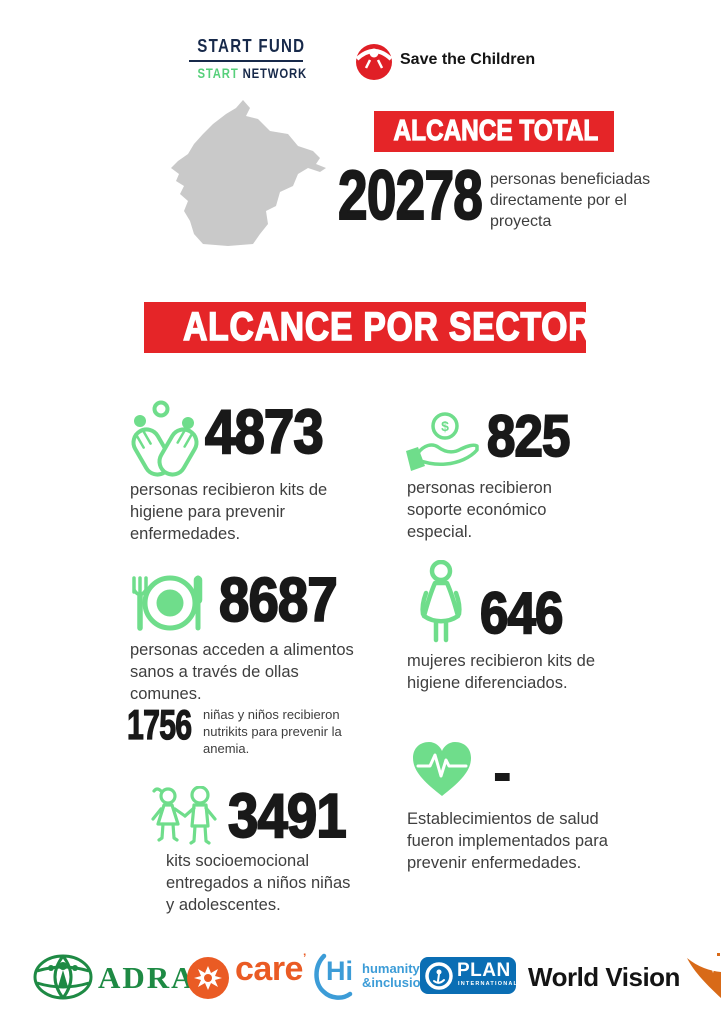 The height and width of the screenshot is (1024, 724). What do you see at coordinates (468, 59) in the screenshot?
I see `save-the-children-label: Save the Children` at bounding box center [468, 59].